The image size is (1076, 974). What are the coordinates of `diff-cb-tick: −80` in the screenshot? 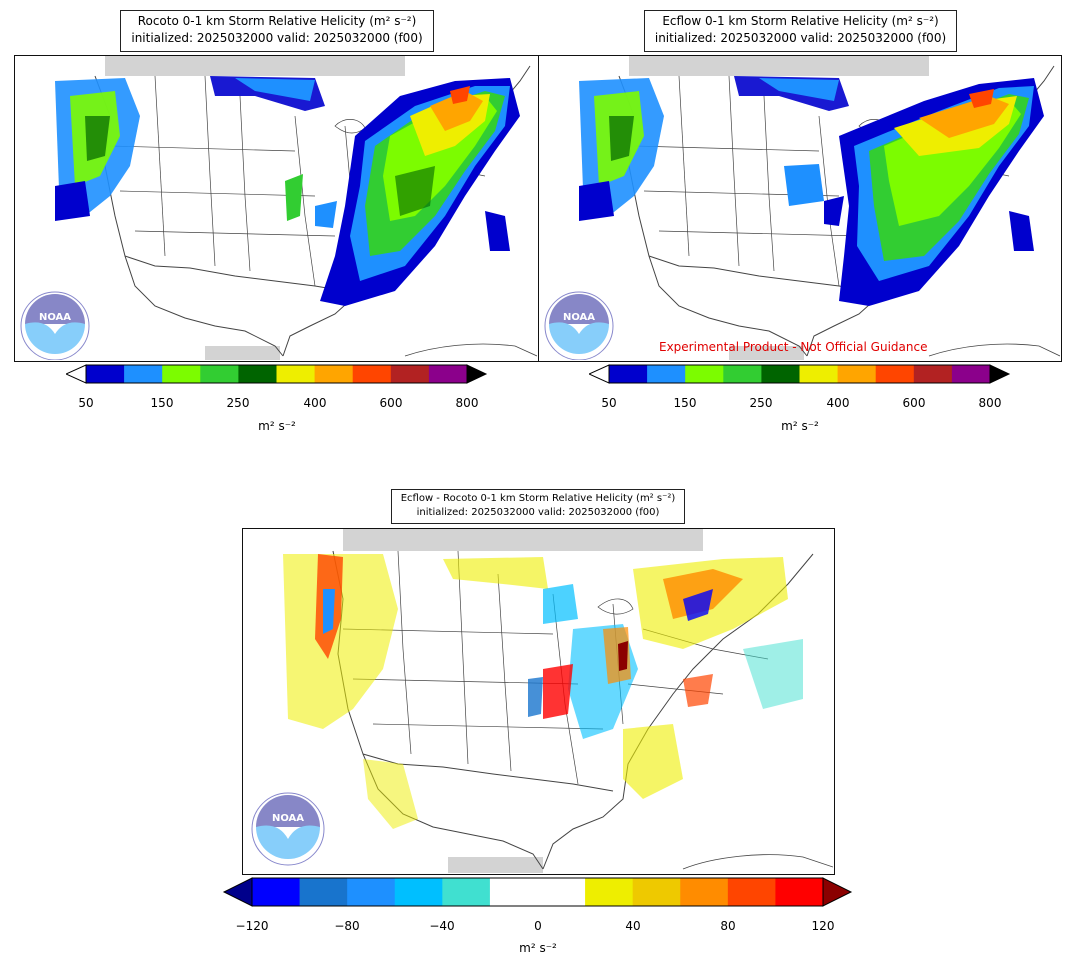 It's located at (347, 926).